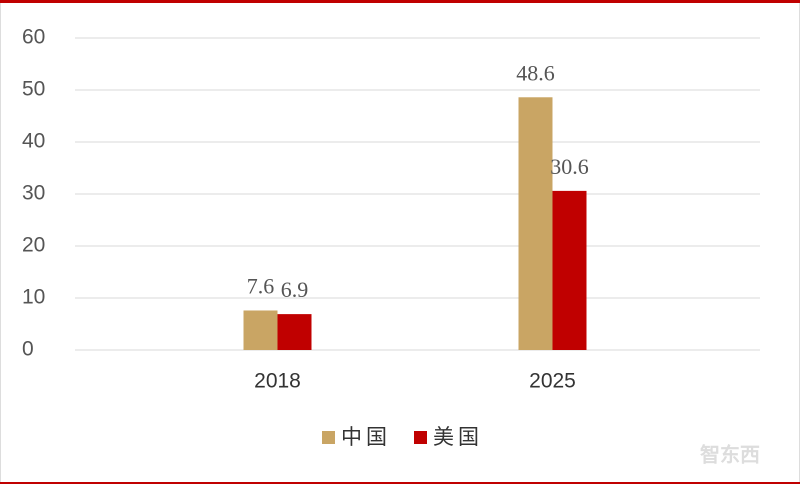 This screenshot has height=488, width=800. What do you see at coordinates (552, 381) in the screenshot?
I see `x-tick-label: 2025` at bounding box center [552, 381].